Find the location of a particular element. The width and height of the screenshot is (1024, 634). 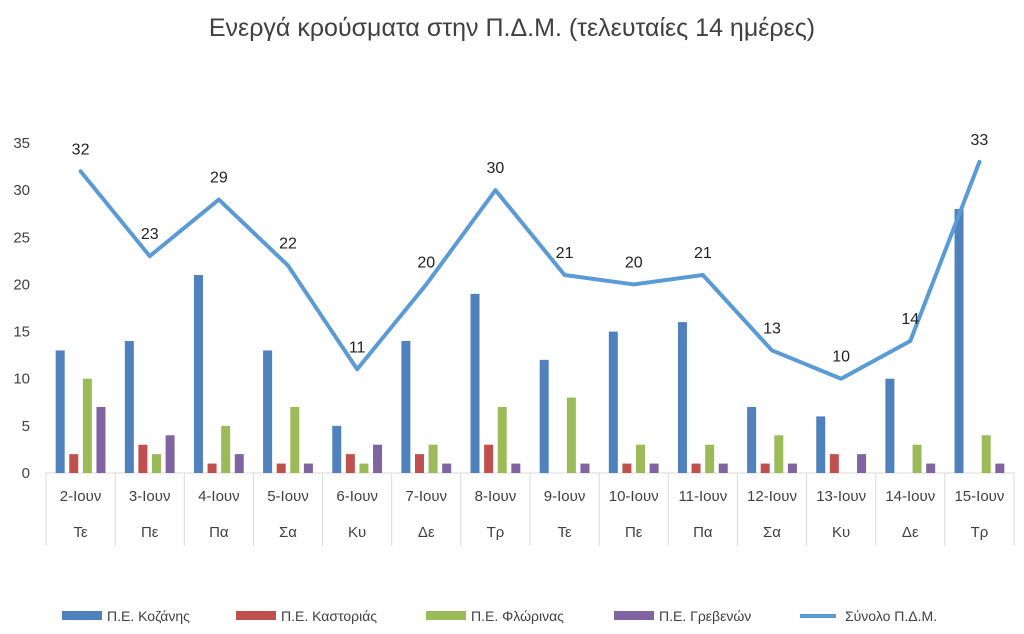

x-category-label: 6-Ιουν is located at coordinates (357, 496).